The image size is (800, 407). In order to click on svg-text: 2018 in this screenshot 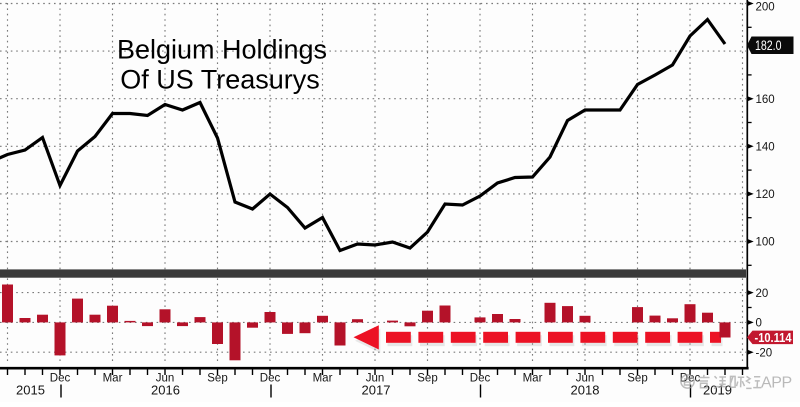, I will do `click(585, 390)`.